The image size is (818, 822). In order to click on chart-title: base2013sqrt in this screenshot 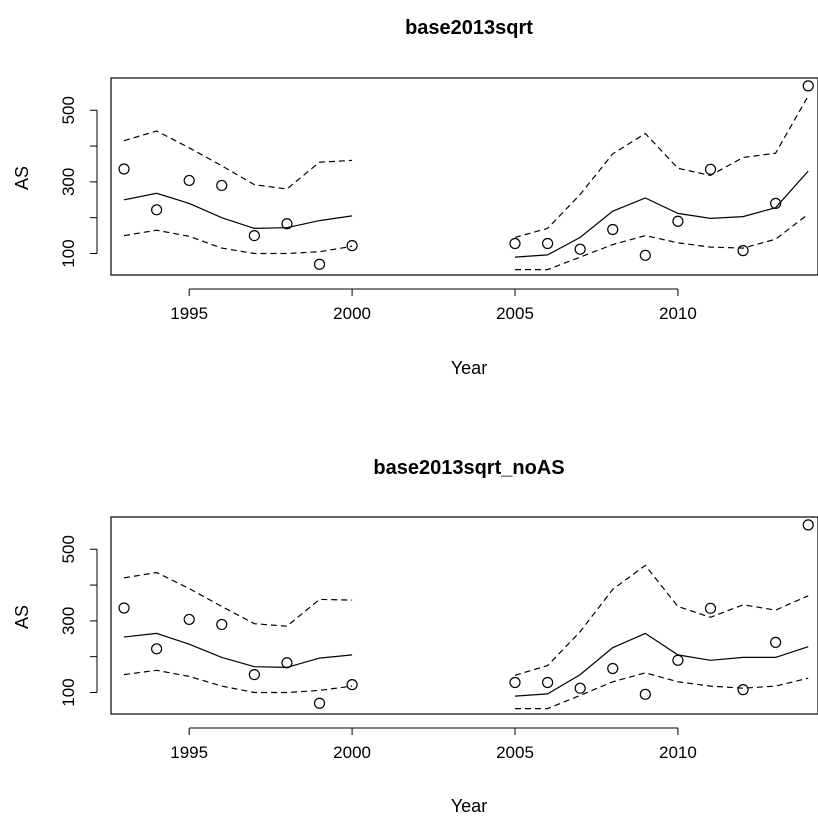, I will do `click(469, 28)`.